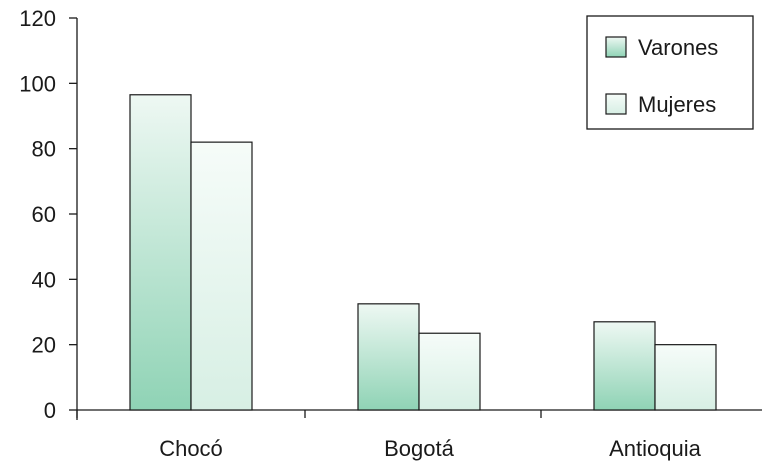 The image size is (766, 468). I want to click on legend-swatch-varones, so click(616, 47).